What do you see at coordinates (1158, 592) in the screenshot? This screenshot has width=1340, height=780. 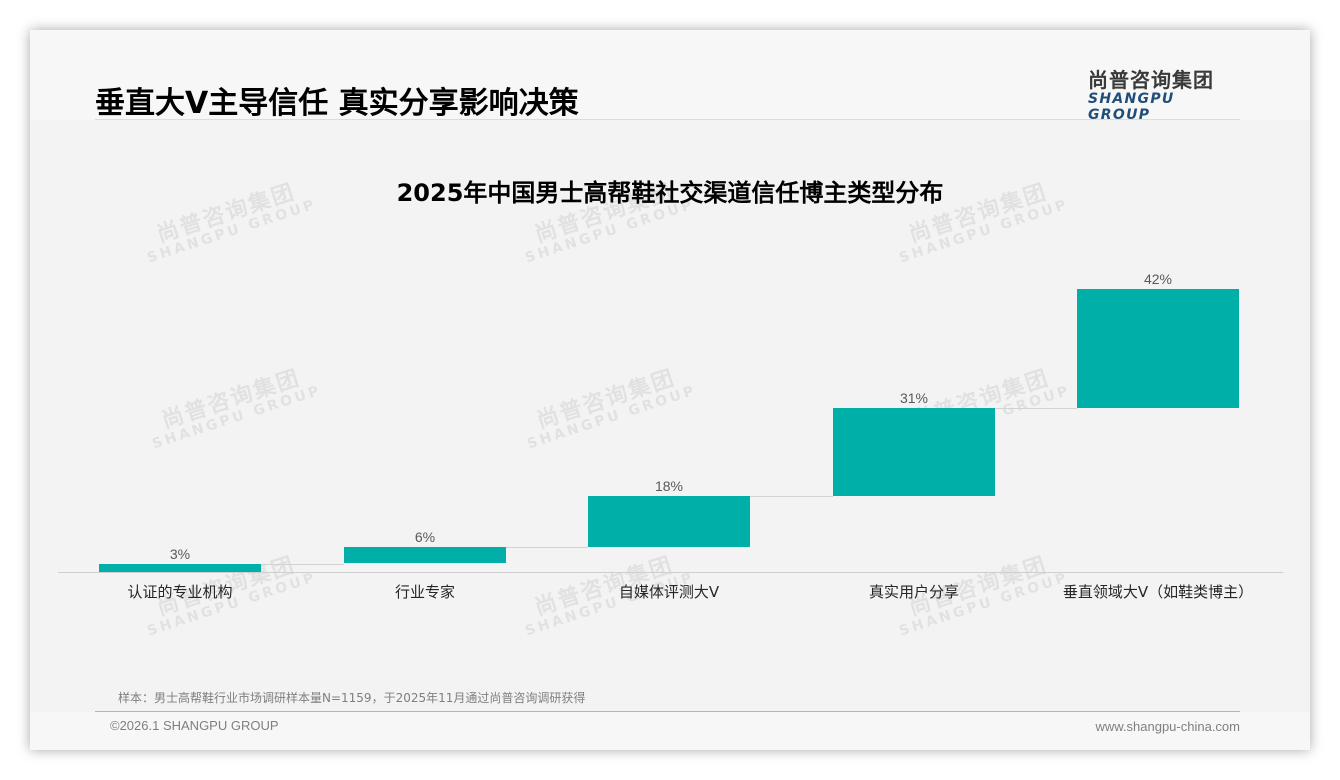 I see `category-label: 垂直领域大V（如鞋类博主）` at bounding box center [1158, 592].